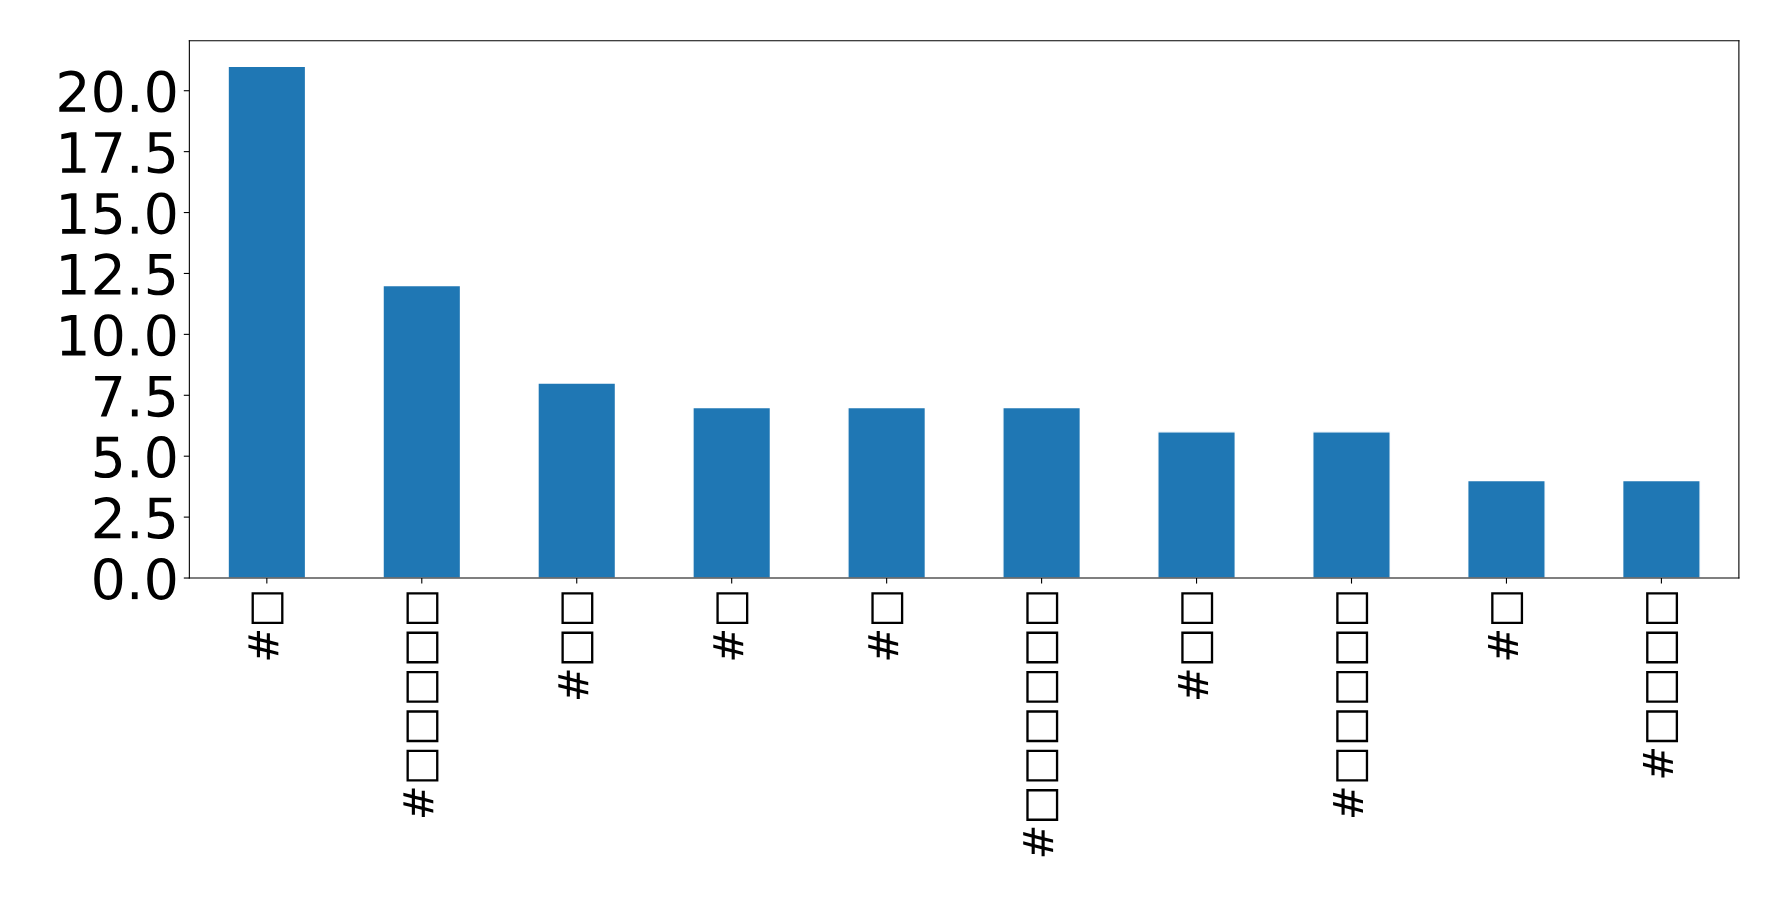 The width and height of the screenshot is (1778, 906). What do you see at coordinates (135, 578) in the screenshot?
I see `y-tick-label: 0.0` at bounding box center [135, 578].